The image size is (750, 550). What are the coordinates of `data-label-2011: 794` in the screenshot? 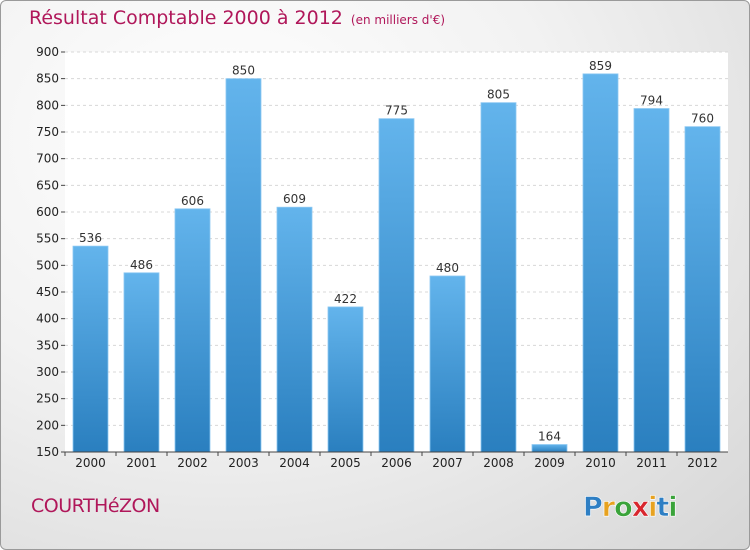 It's located at (651, 101).